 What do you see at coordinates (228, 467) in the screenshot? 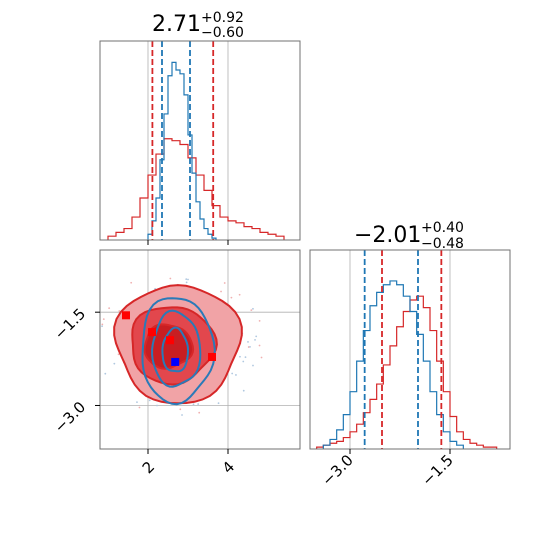
I see `x-tick-label: 4` at bounding box center [228, 467].